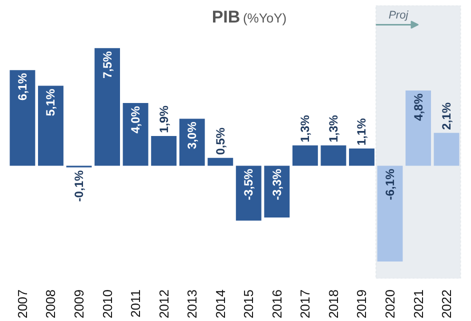  Describe the element at coordinates (79, 186) in the screenshot. I see `data-label: -0,1%` at that location.